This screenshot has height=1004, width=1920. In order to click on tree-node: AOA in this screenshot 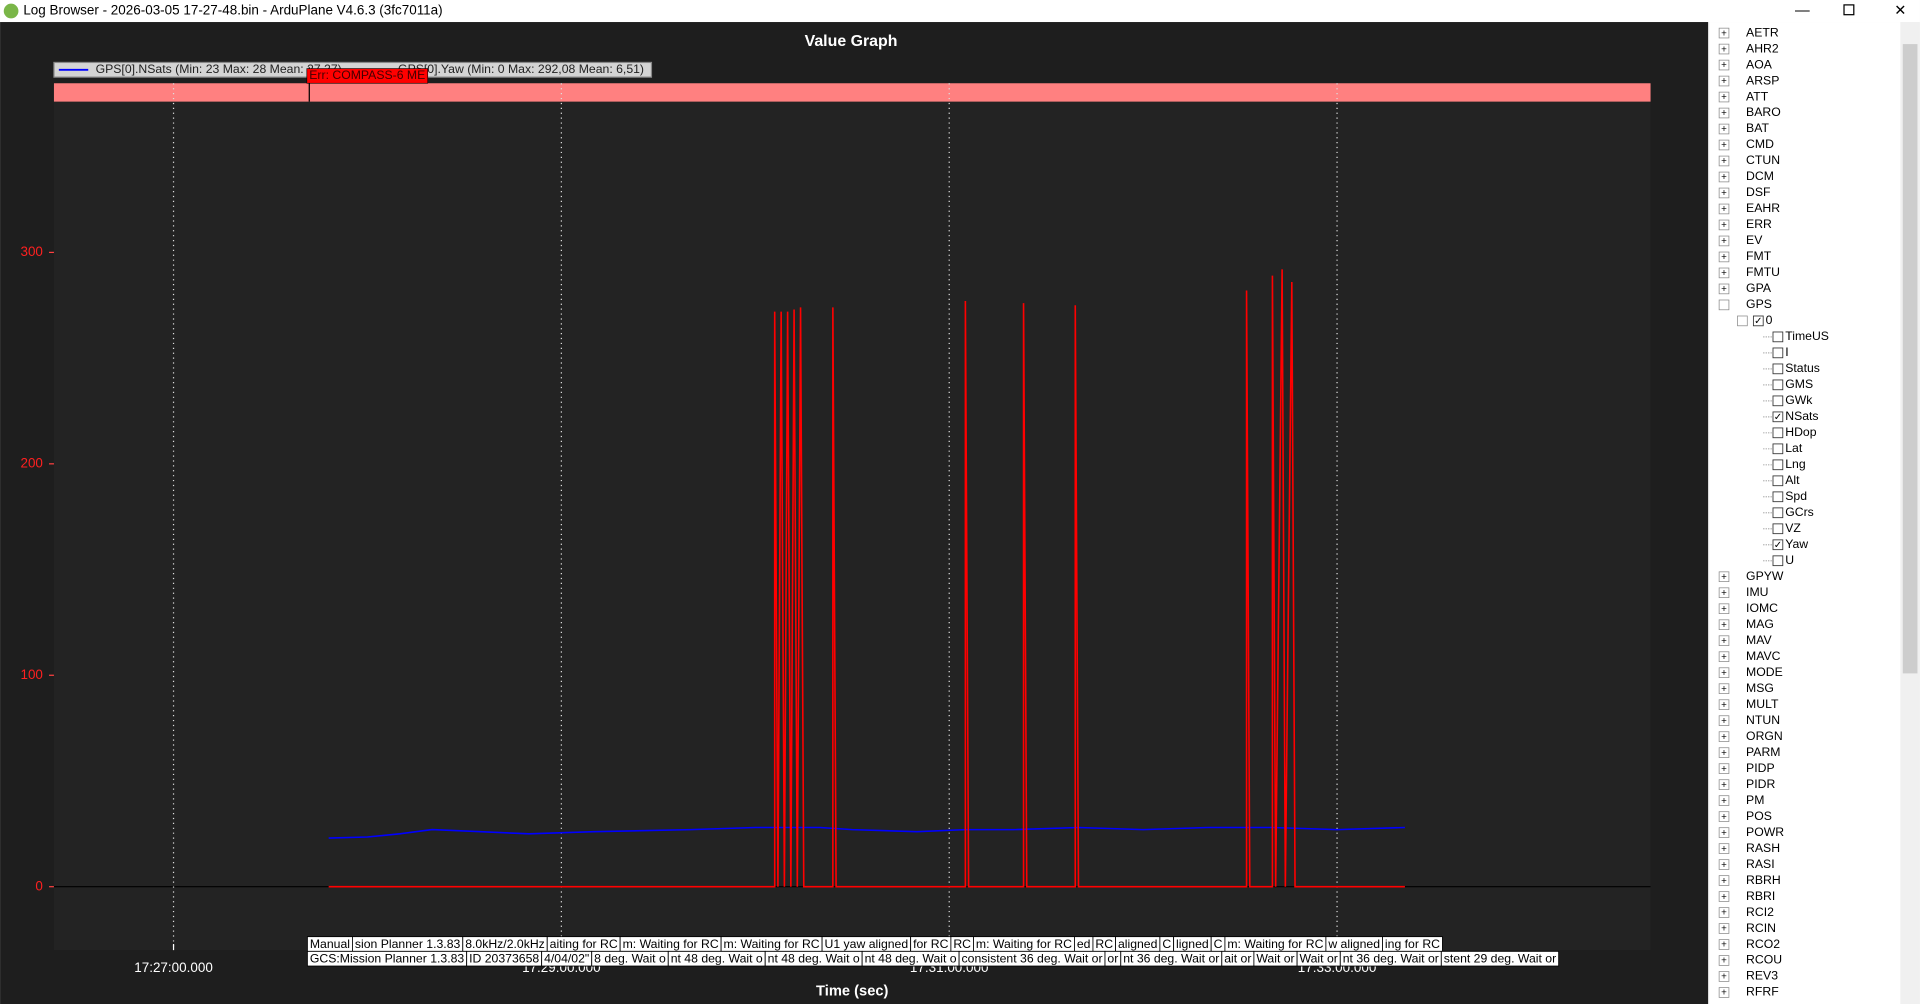, I will do `click(1759, 64)`.